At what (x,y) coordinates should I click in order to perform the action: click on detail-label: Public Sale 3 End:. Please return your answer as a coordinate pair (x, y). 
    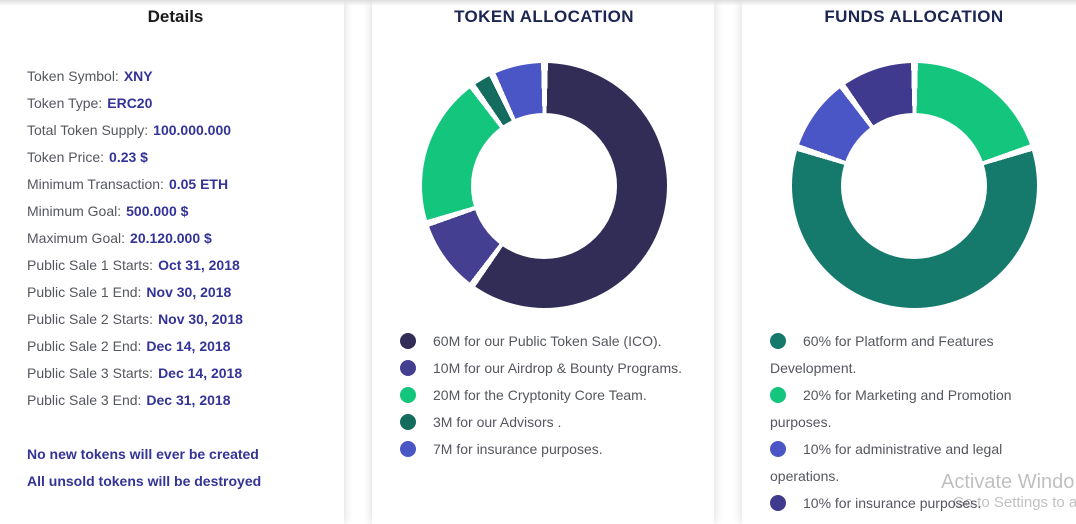
    Looking at the image, I should click on (84, 400).